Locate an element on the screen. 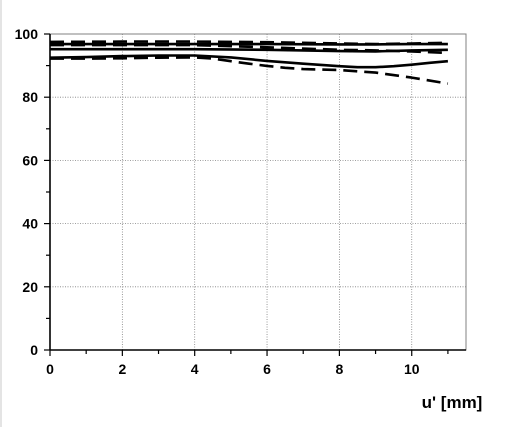 The width and height of the screenshot is (508, 427). x-tick-label: 8 is located at coordinates (339, 369).